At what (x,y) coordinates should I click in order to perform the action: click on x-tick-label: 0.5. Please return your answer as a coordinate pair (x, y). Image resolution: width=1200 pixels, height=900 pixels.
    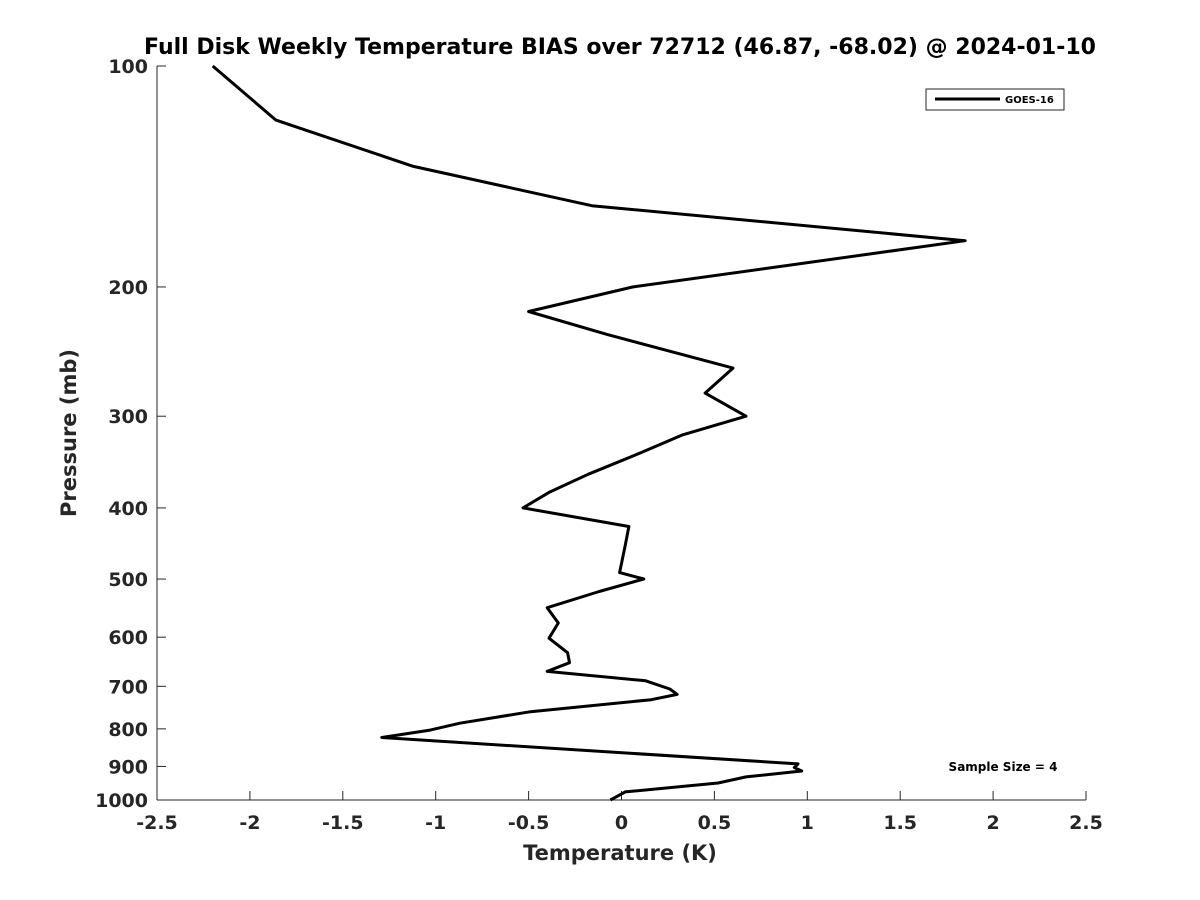
    Looking at the image, I should click on (715, 823).